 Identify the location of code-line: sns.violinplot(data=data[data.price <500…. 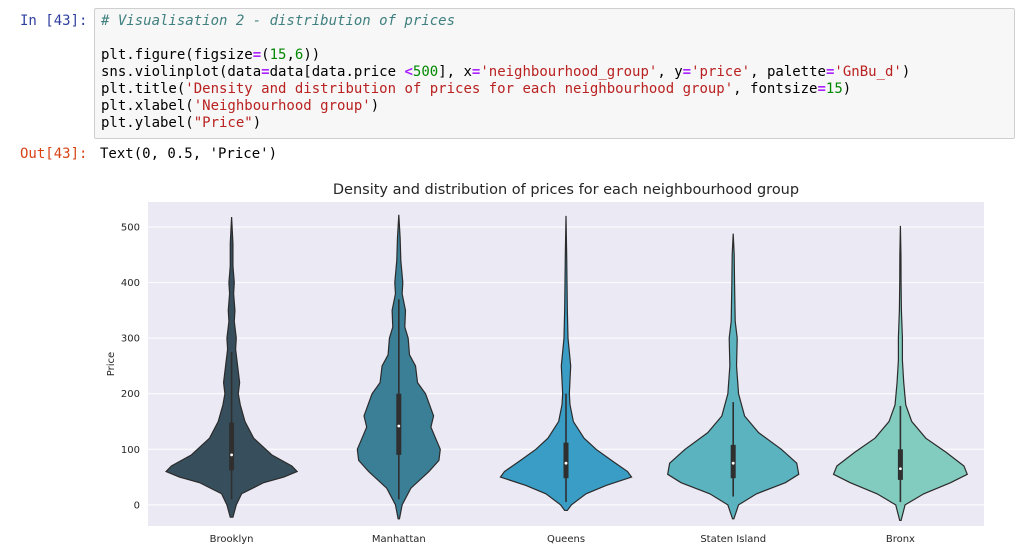
(505, 72).